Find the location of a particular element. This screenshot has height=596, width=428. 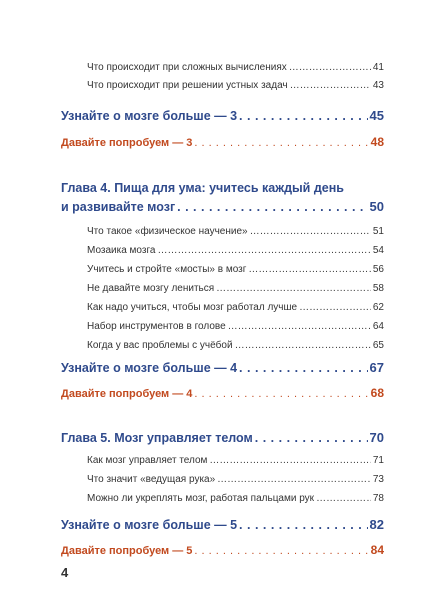

toc-entry-title: Узнайте о мозге больше — 5 is located at coordinates (149, 525).